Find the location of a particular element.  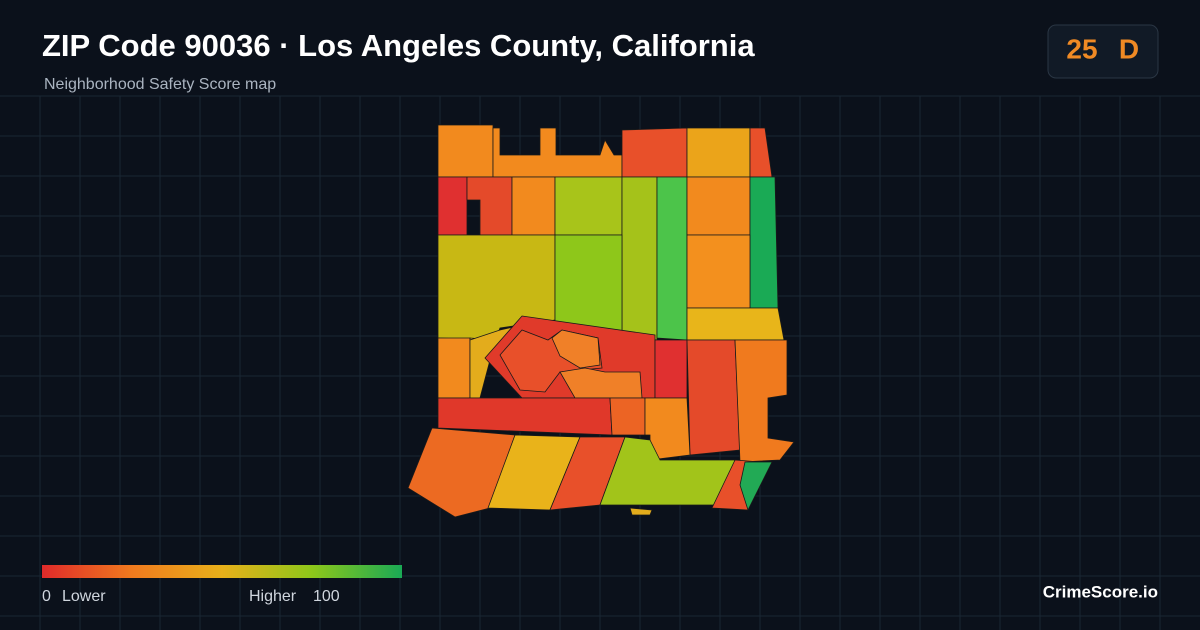

legend-bar is located at coordinates (222, 571).